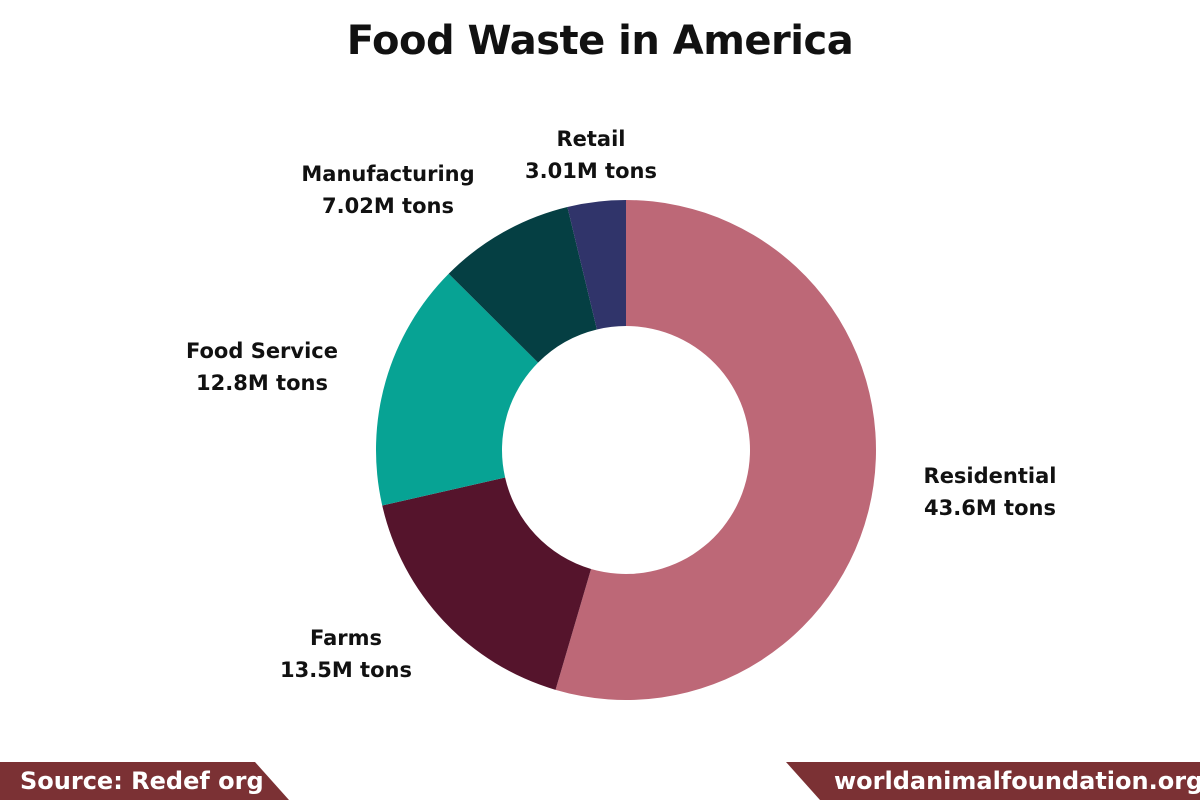  I want to click on label-farms-name: Farms, so click(346, 638).